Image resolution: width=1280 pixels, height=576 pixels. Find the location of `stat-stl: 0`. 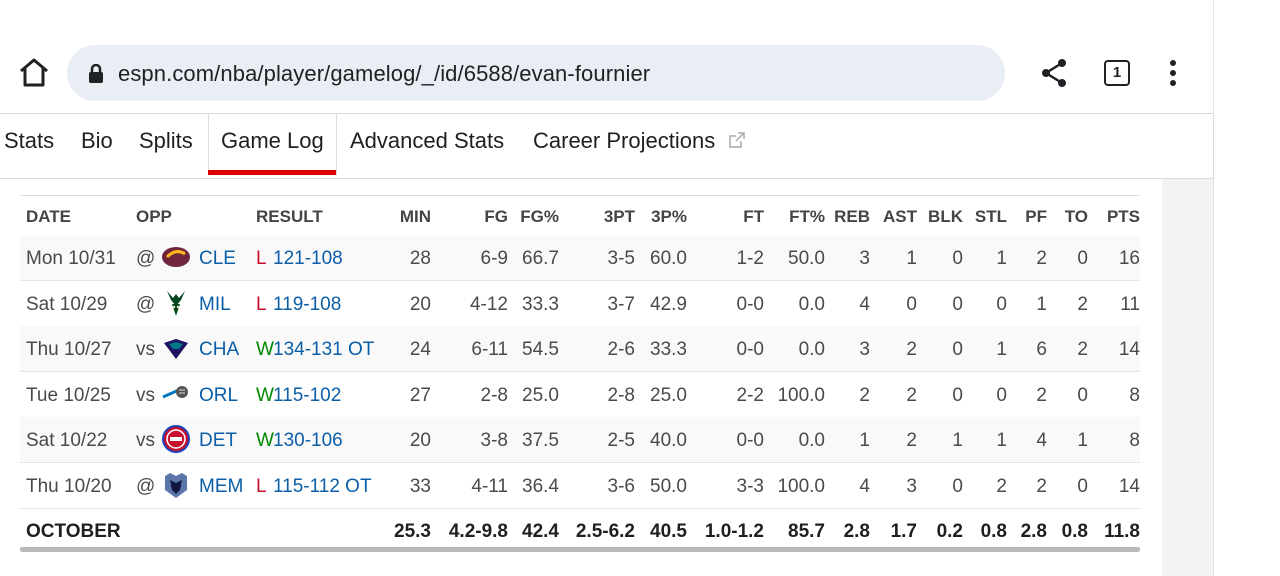

stat-stl: 0 is located at coordinates (1001, 304).